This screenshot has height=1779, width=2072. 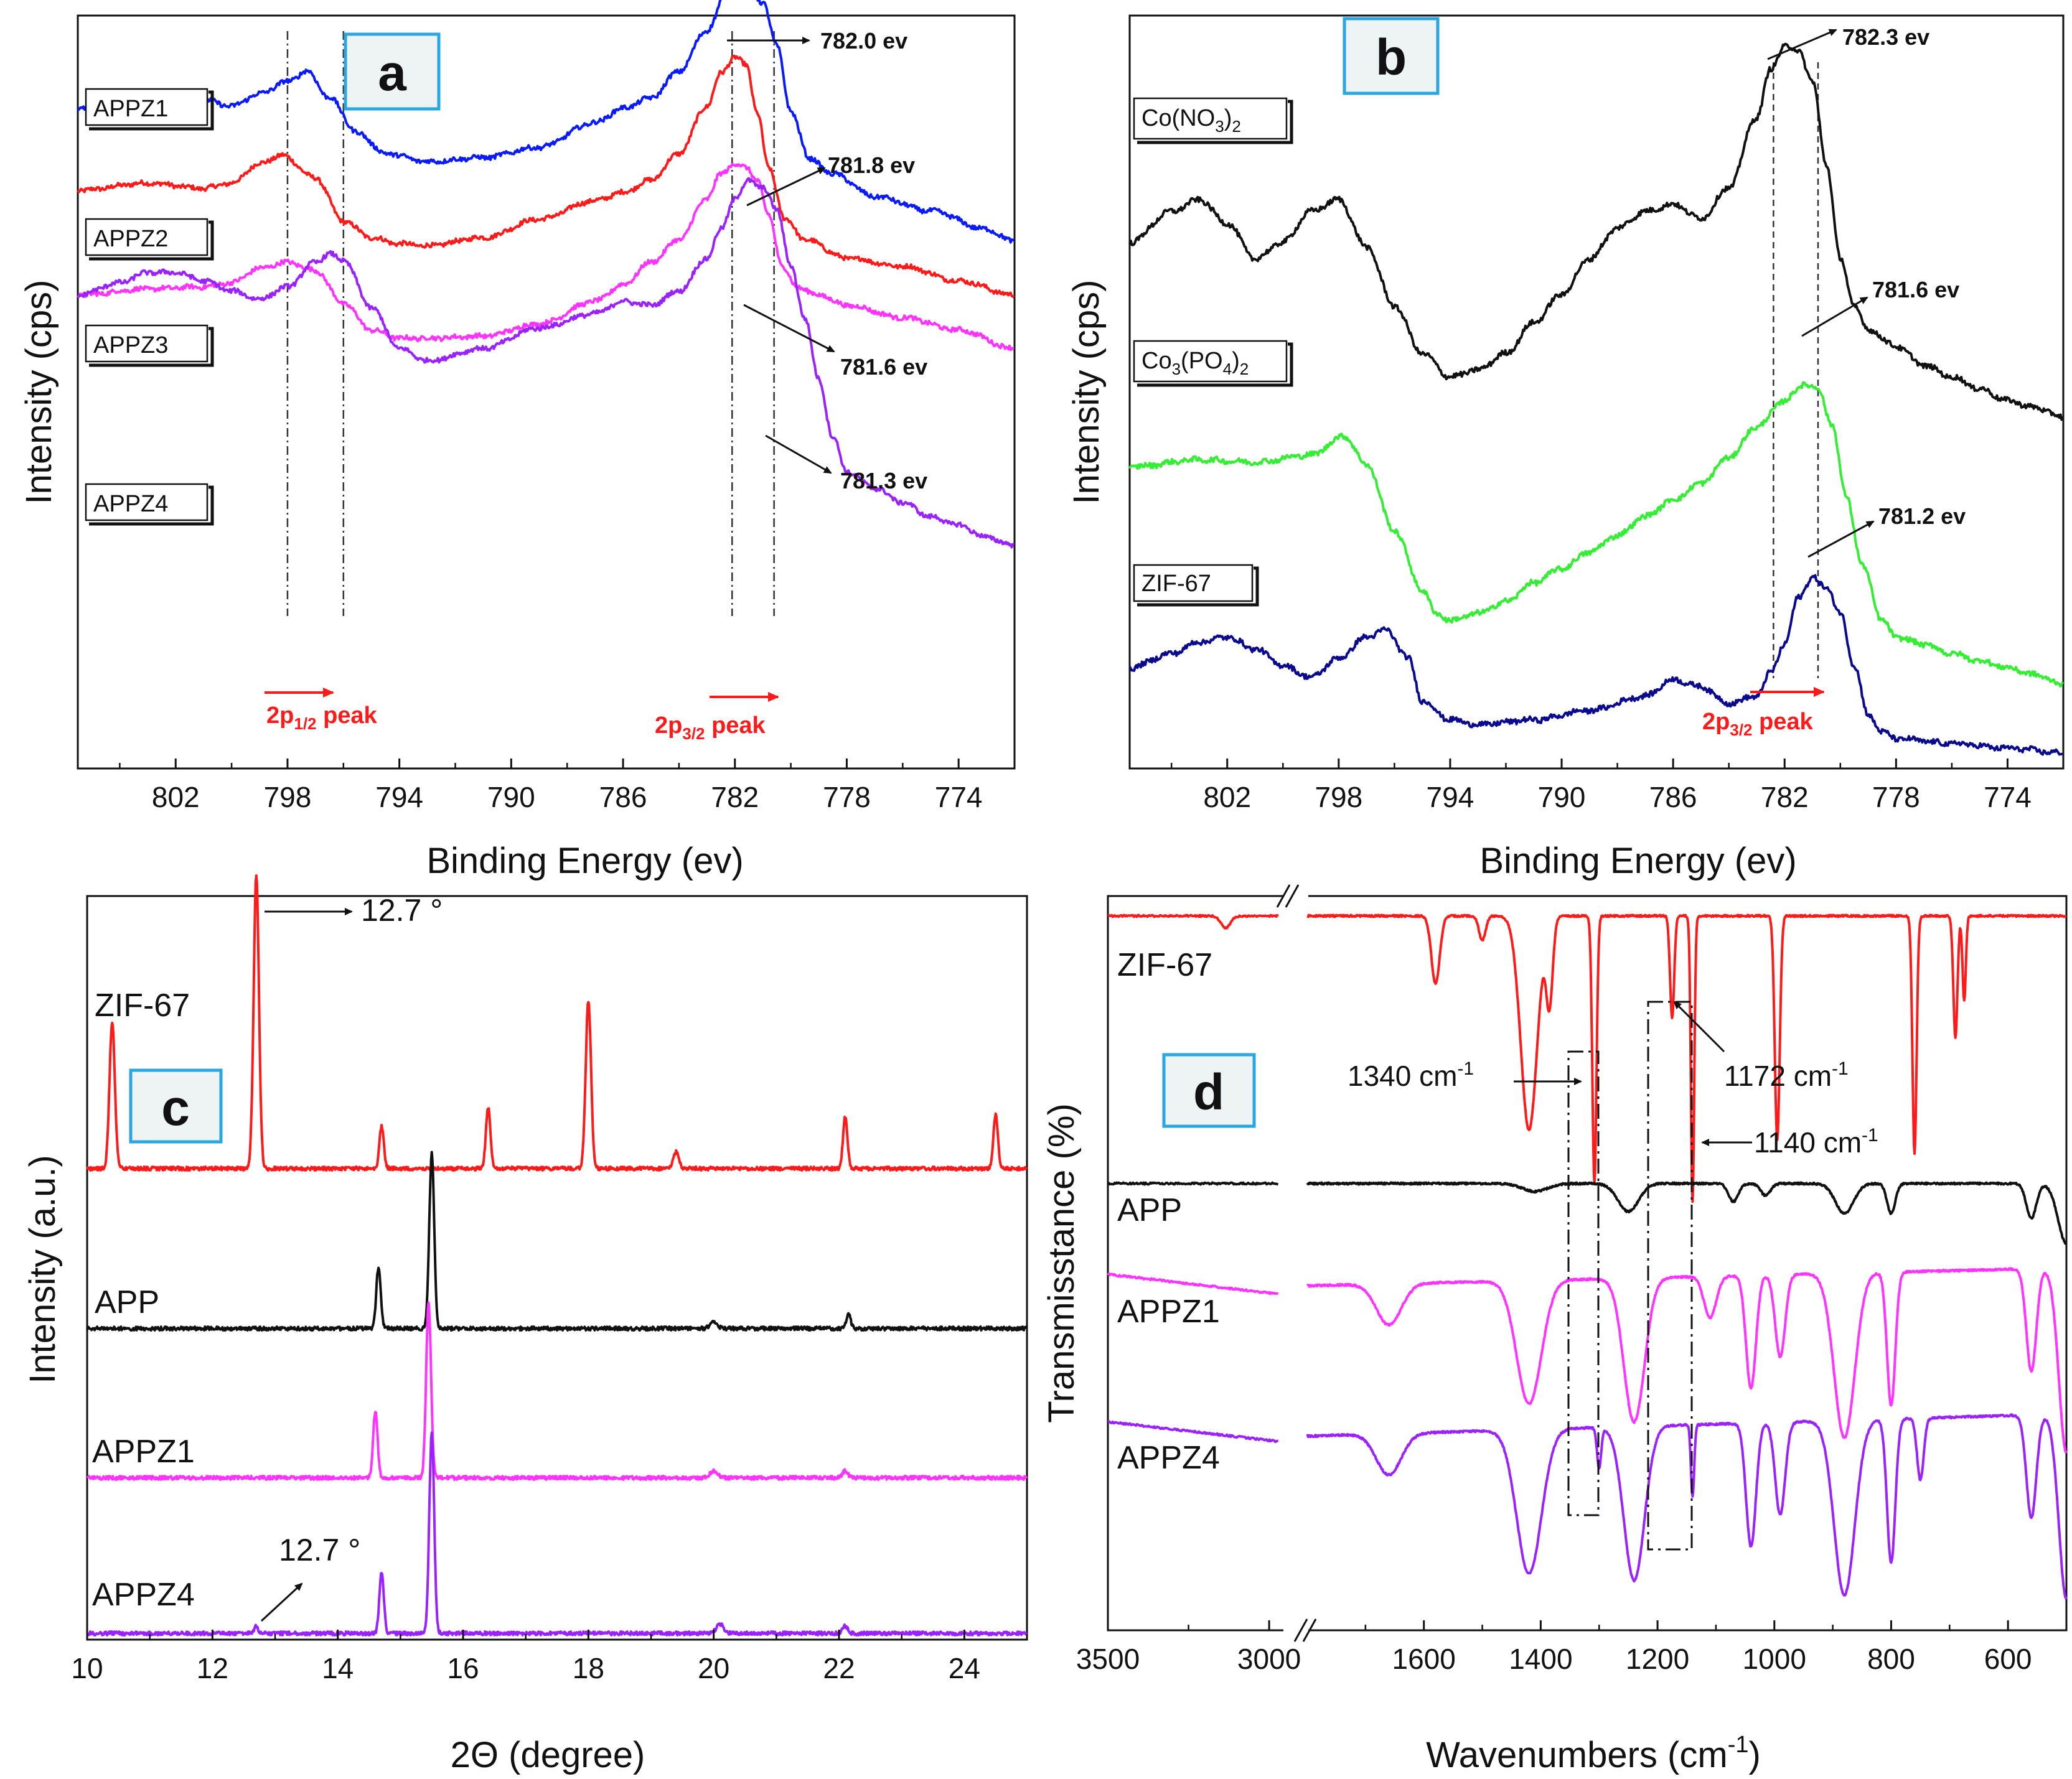 I want to click on x-tick-label: 20, so click(x=713, y=1668).